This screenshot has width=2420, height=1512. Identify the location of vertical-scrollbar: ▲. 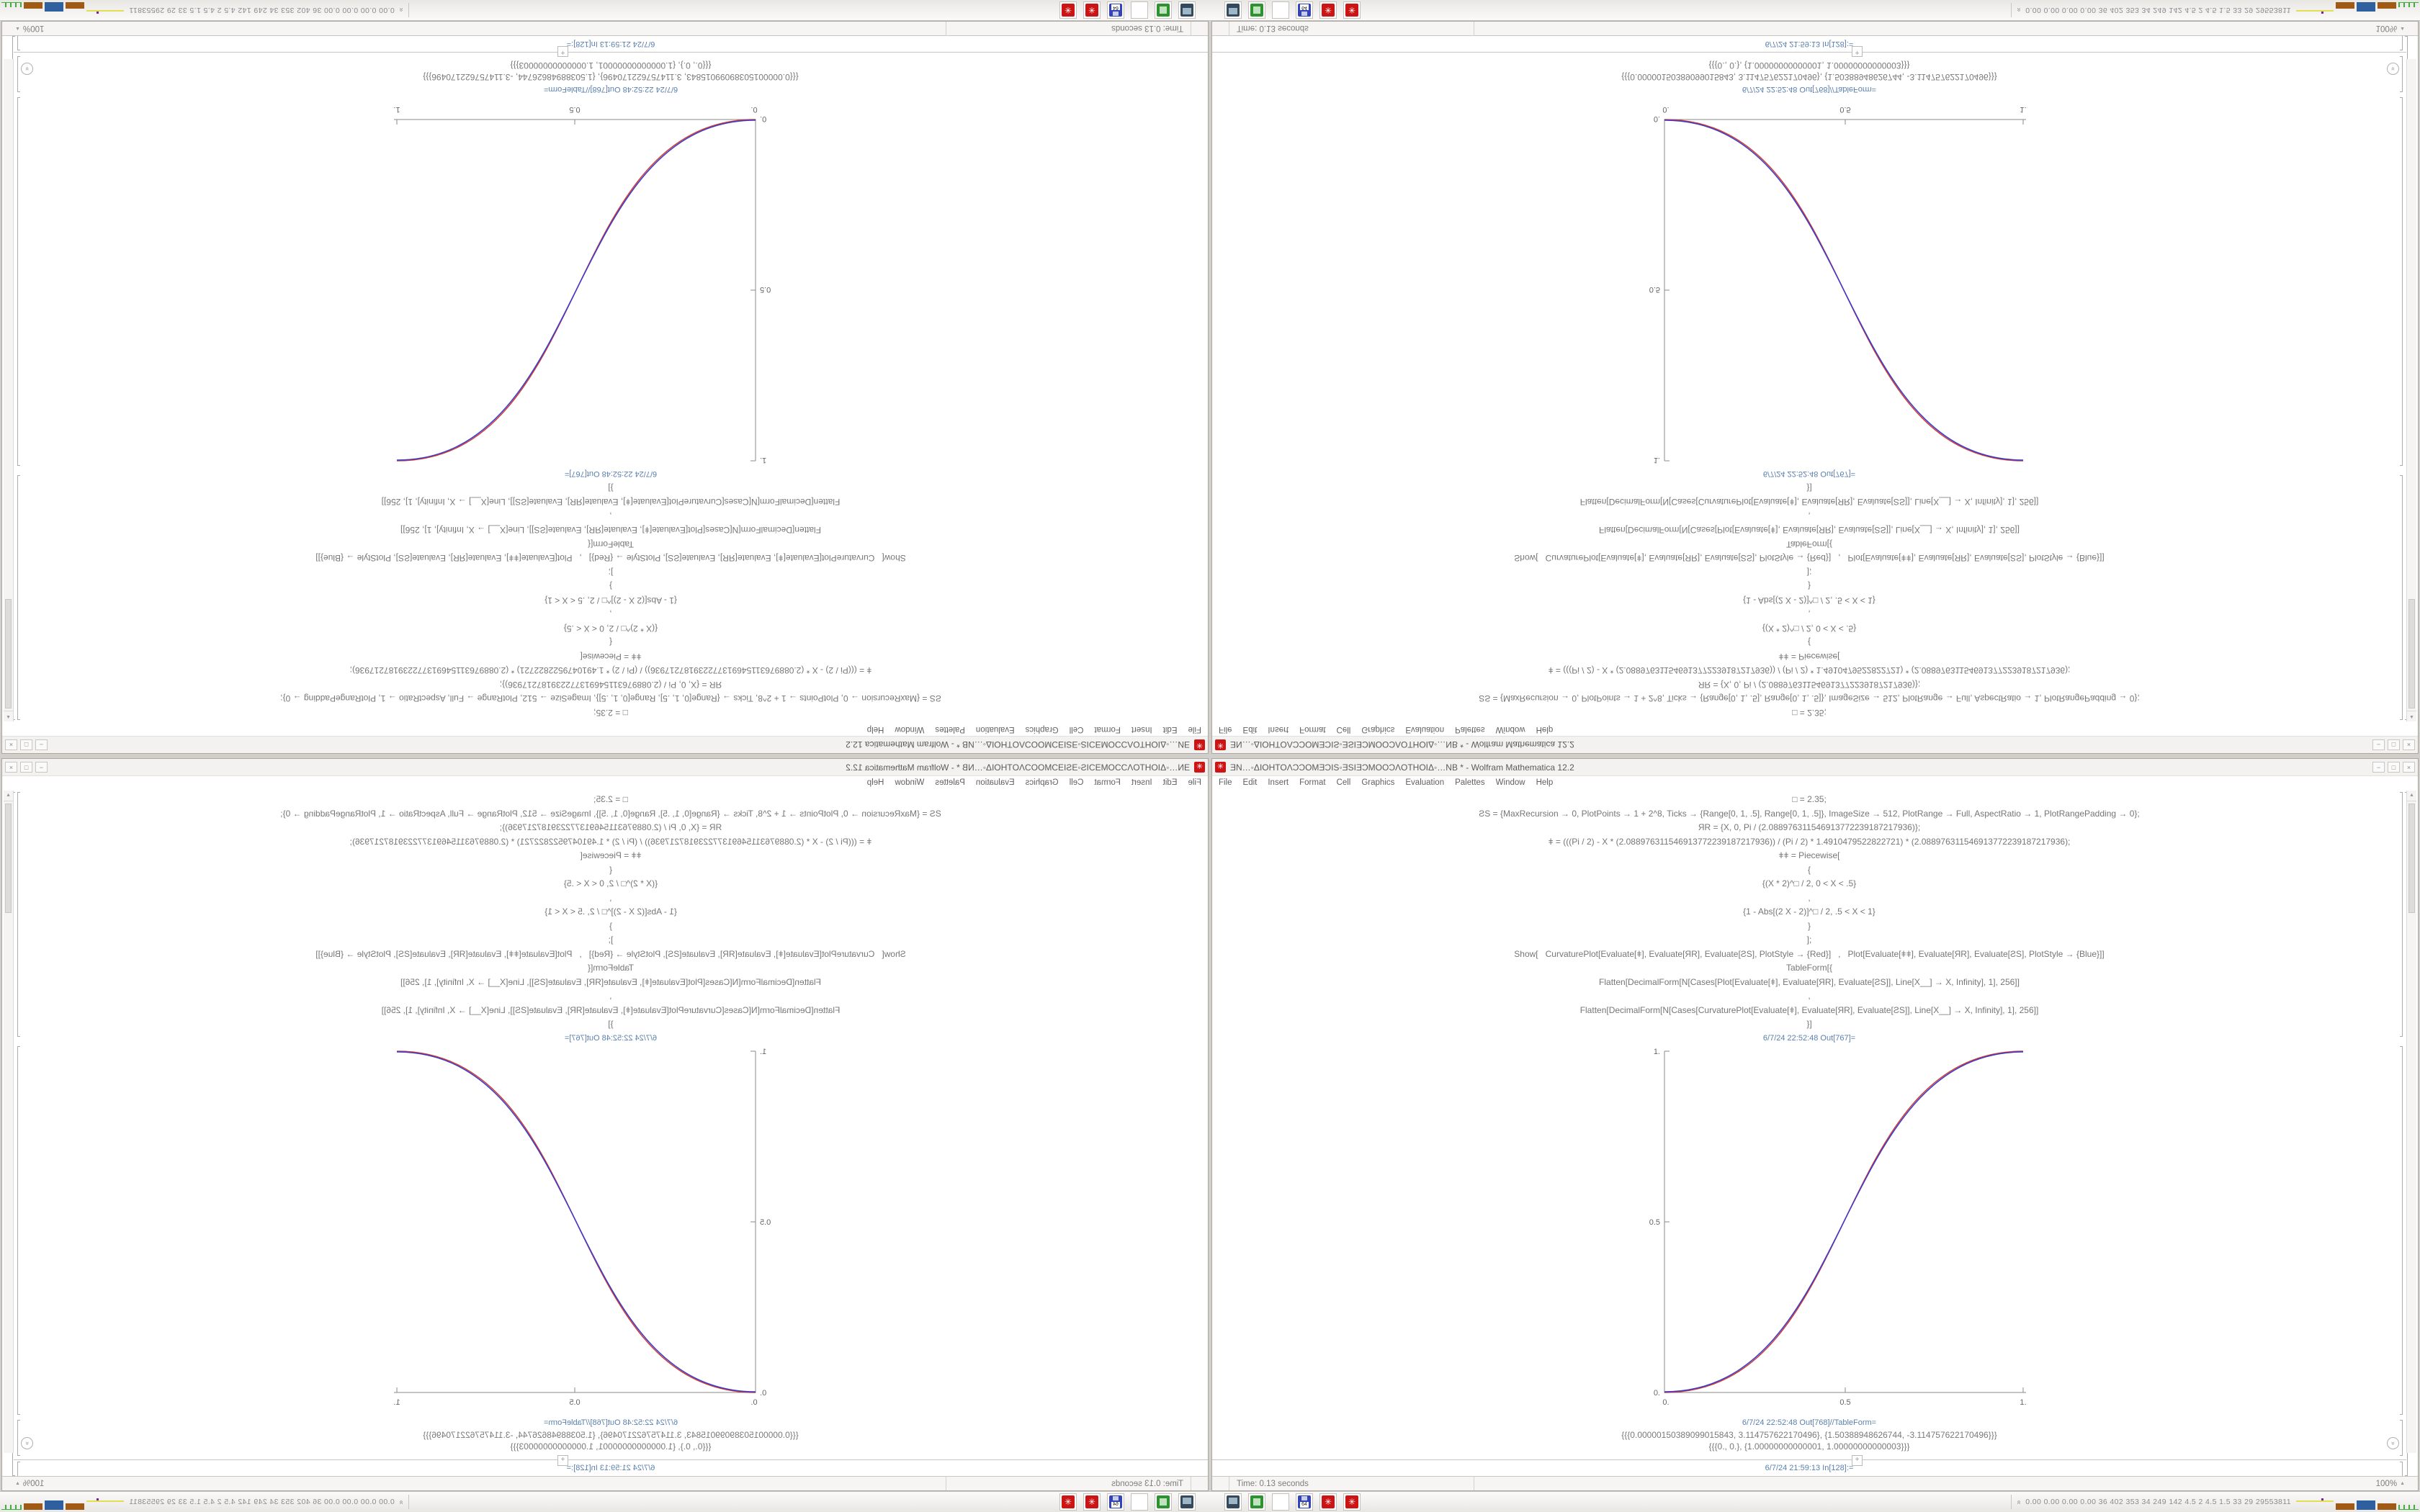
(2411, 390).